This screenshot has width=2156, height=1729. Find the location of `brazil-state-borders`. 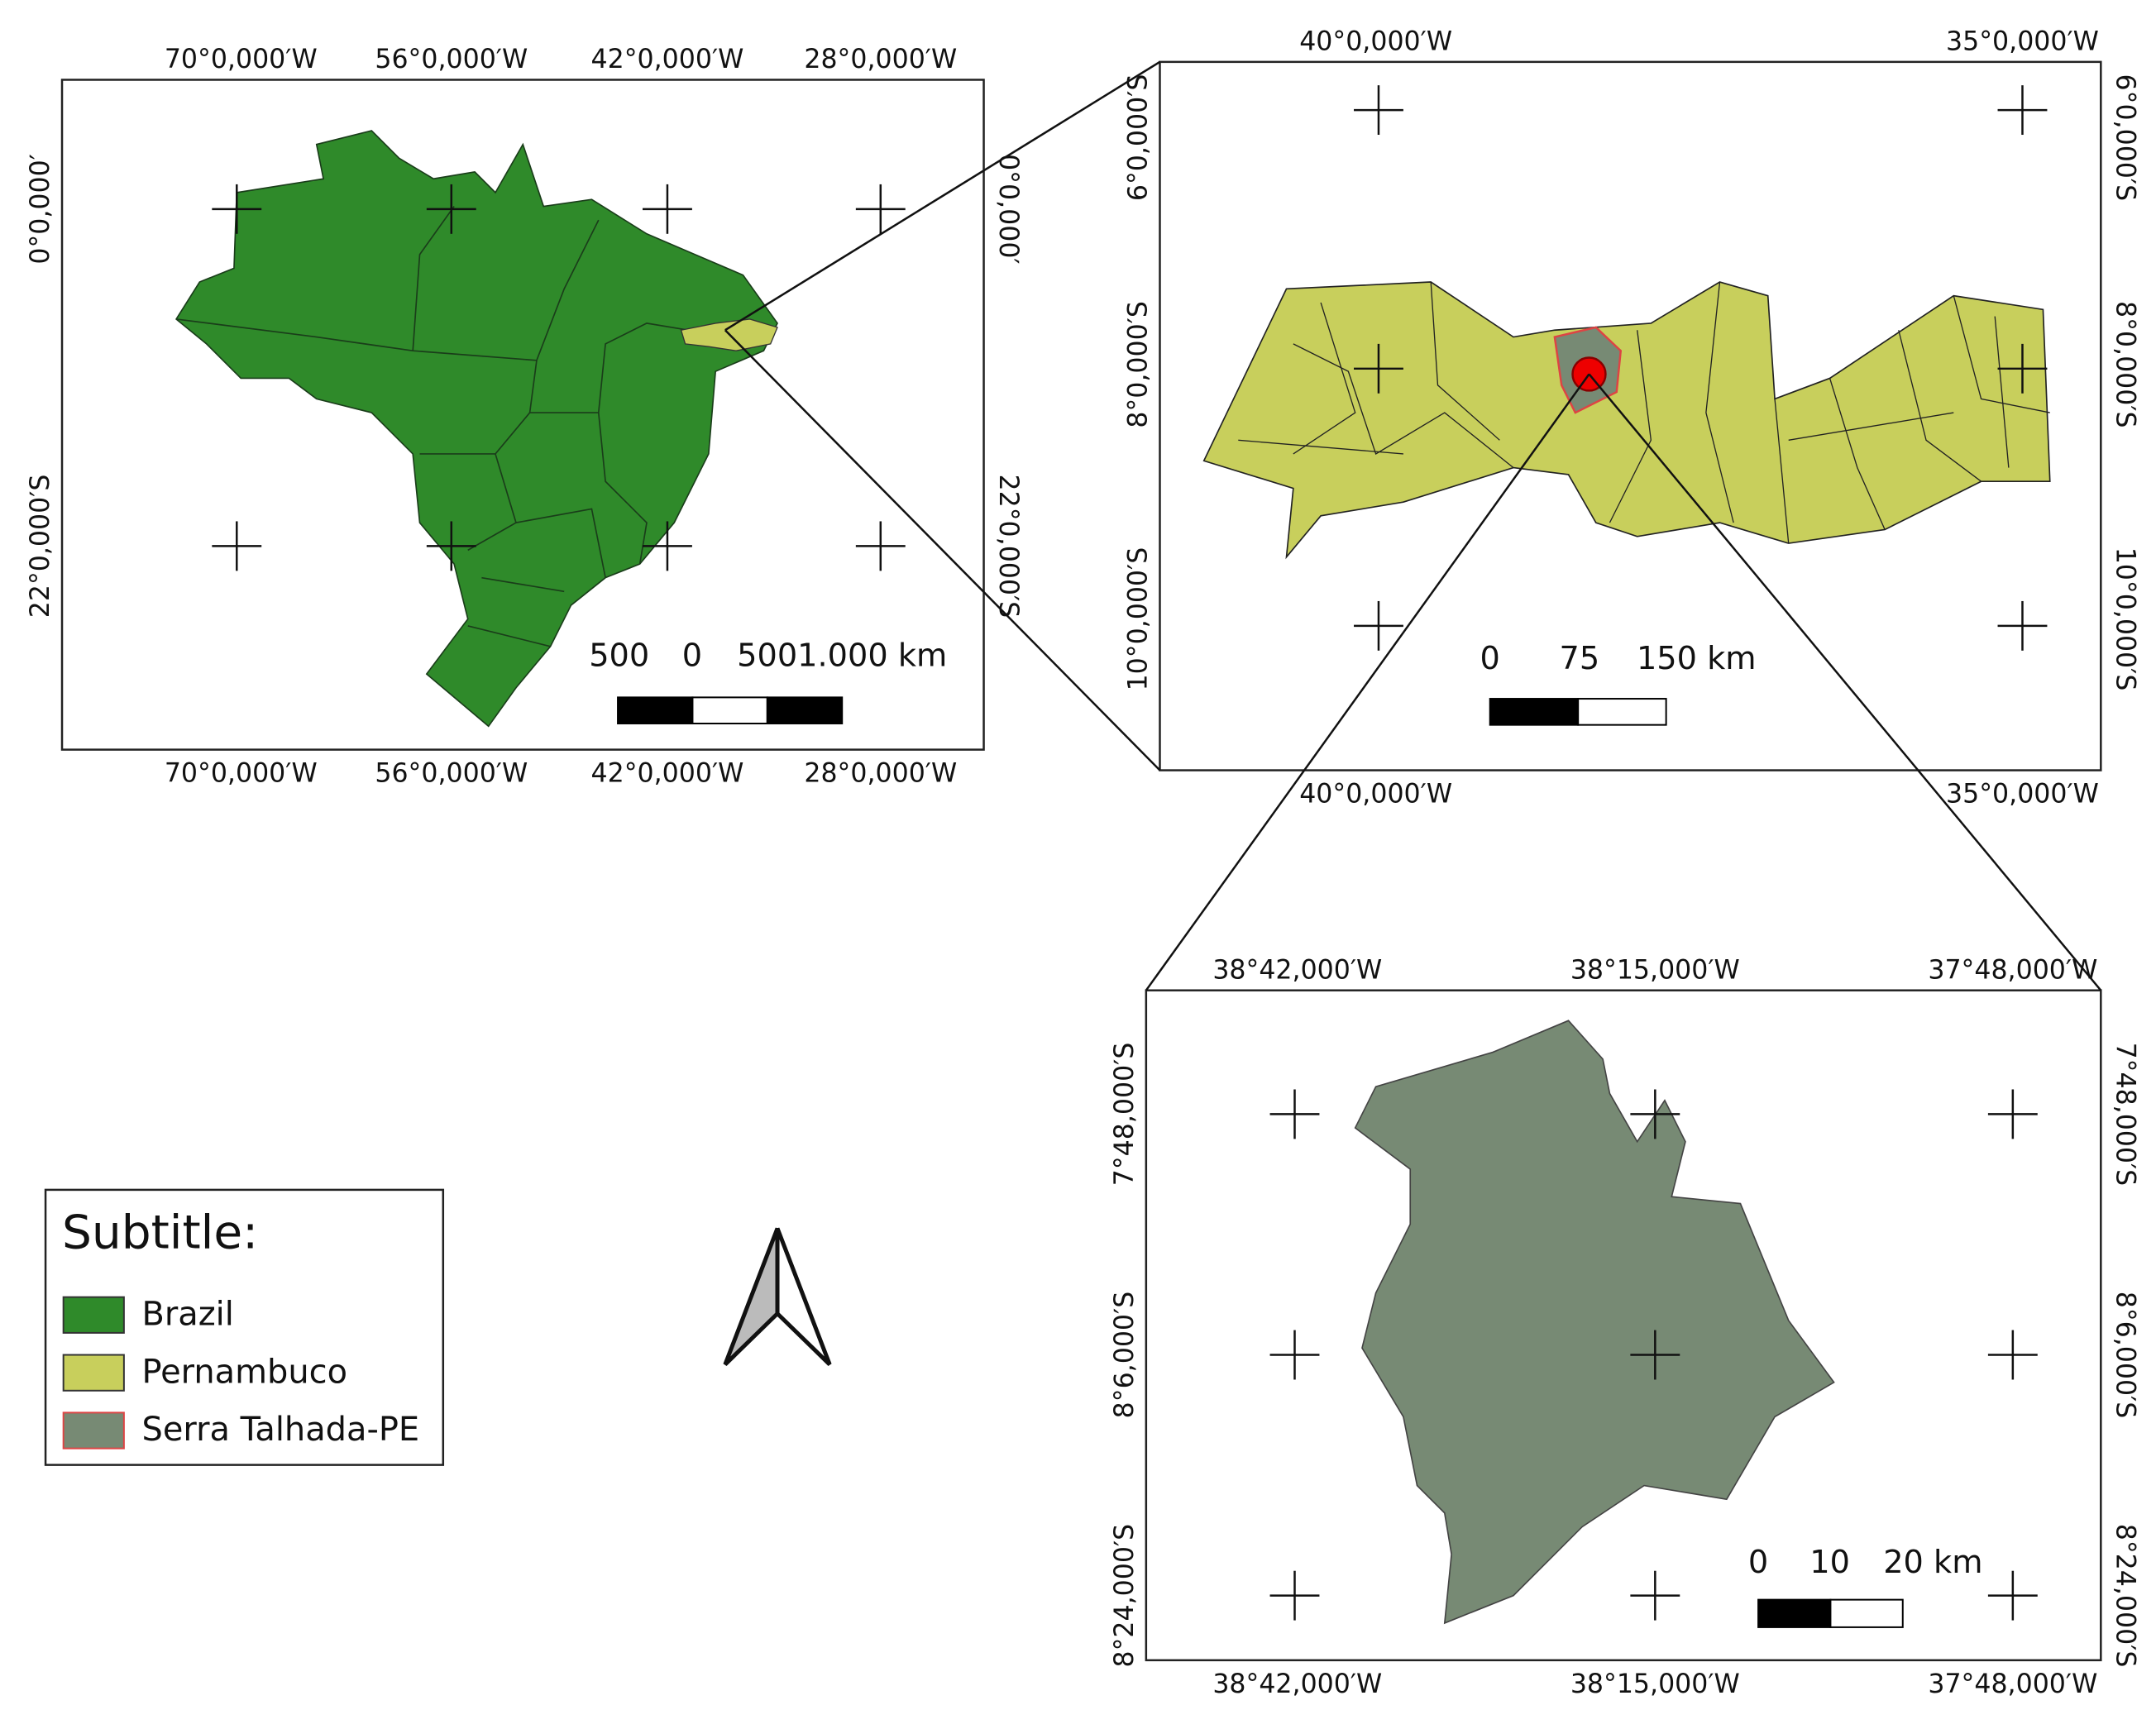

brazil-state-borders is located at coordinates (432, 426).